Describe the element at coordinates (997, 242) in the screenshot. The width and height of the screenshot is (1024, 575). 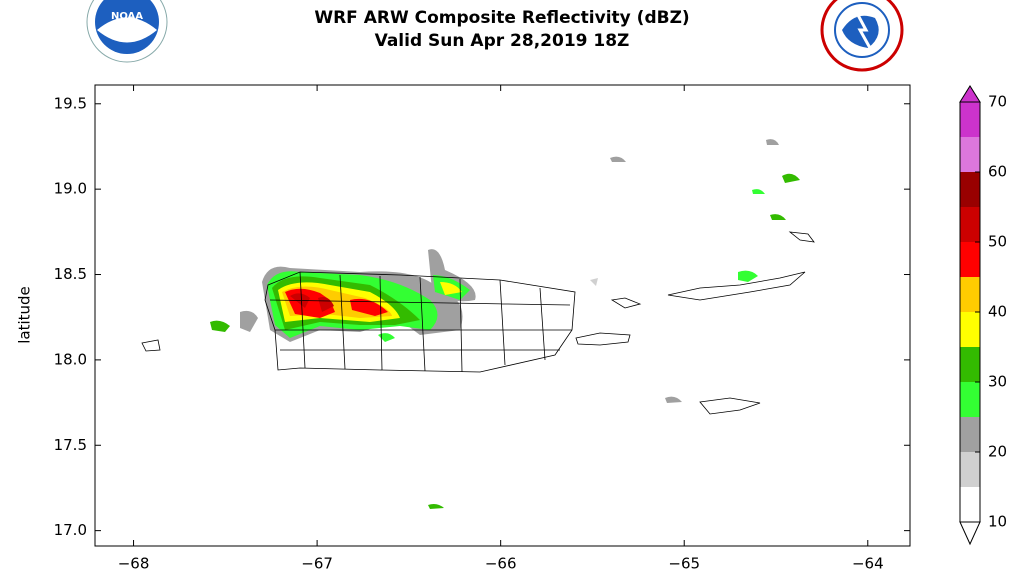
I see `colorbar-tick-label: 50` at that location.